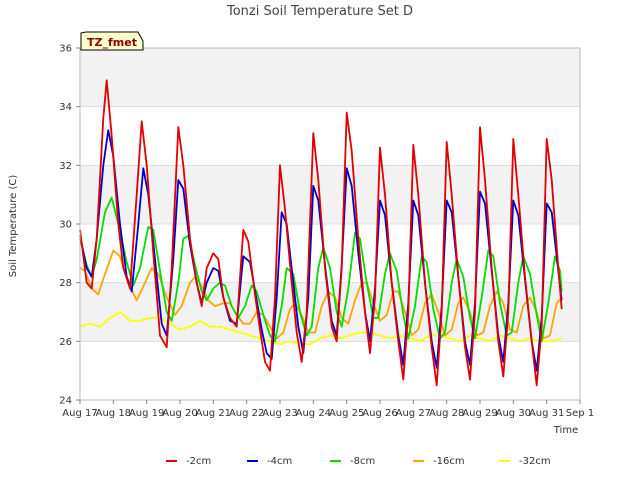 The image size is (640, 480). Describe the element at coordinates (319, 11) in the screenshot. I see `chart-title: Tonzi Soil Temperature Set D` at that location.